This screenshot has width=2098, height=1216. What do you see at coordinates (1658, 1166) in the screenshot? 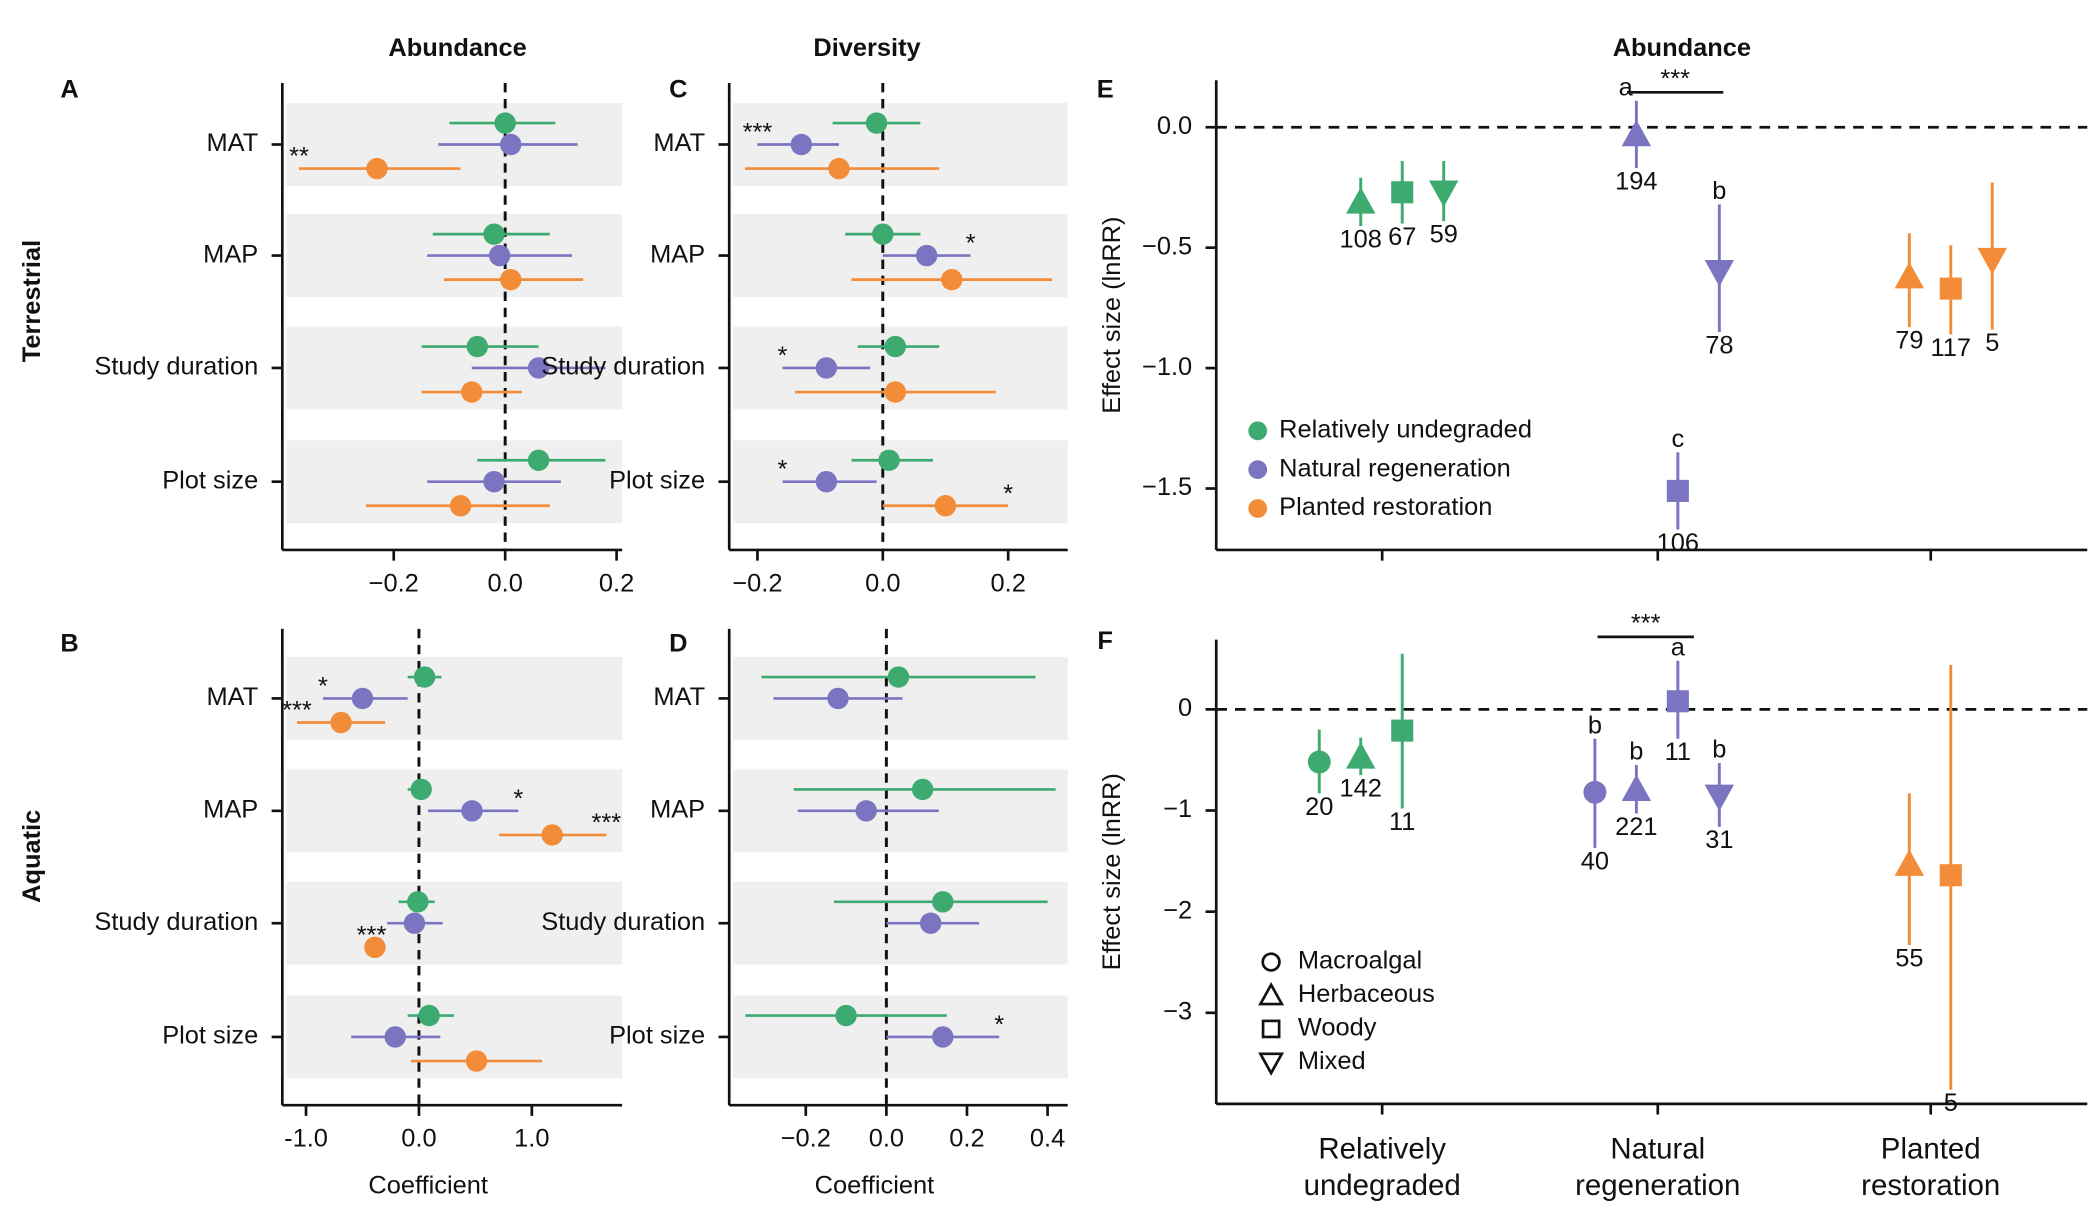
I see `x-category-label: Natural regeneration` at bounding box center [1658, 1166].